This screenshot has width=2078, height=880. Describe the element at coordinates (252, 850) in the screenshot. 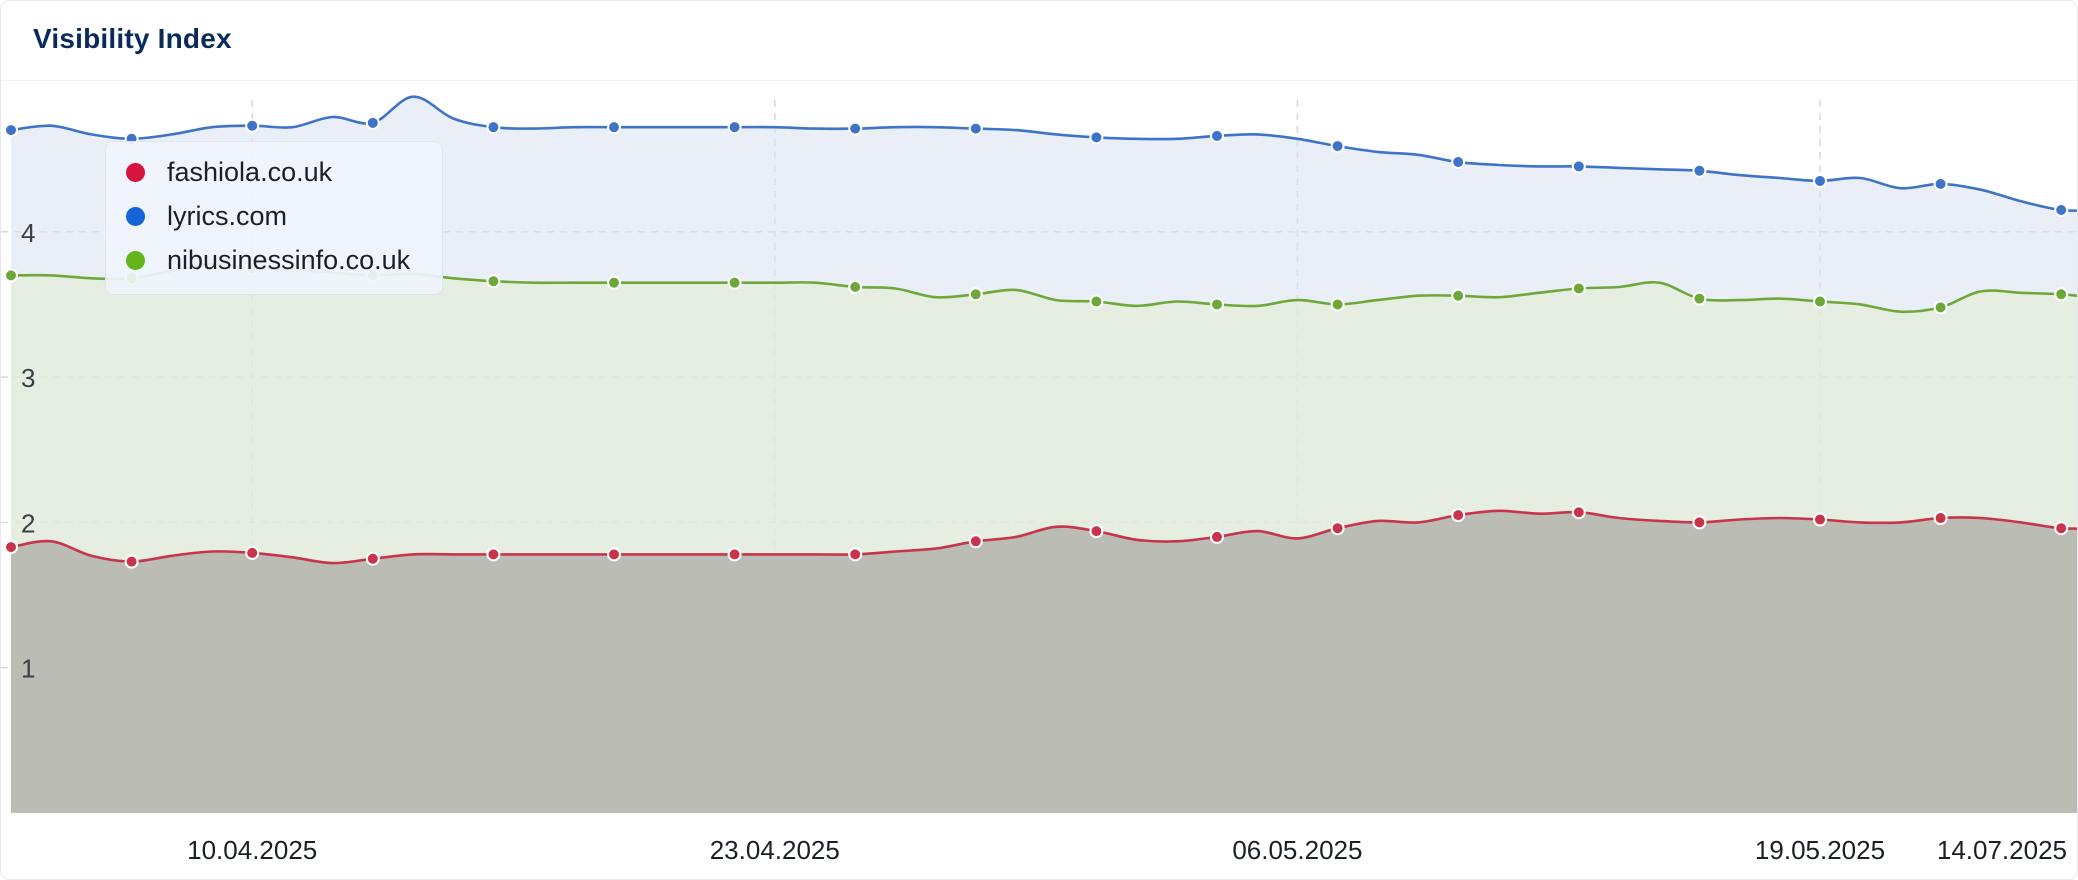

I see `x-tick-label: 10.04.2025` at that location.